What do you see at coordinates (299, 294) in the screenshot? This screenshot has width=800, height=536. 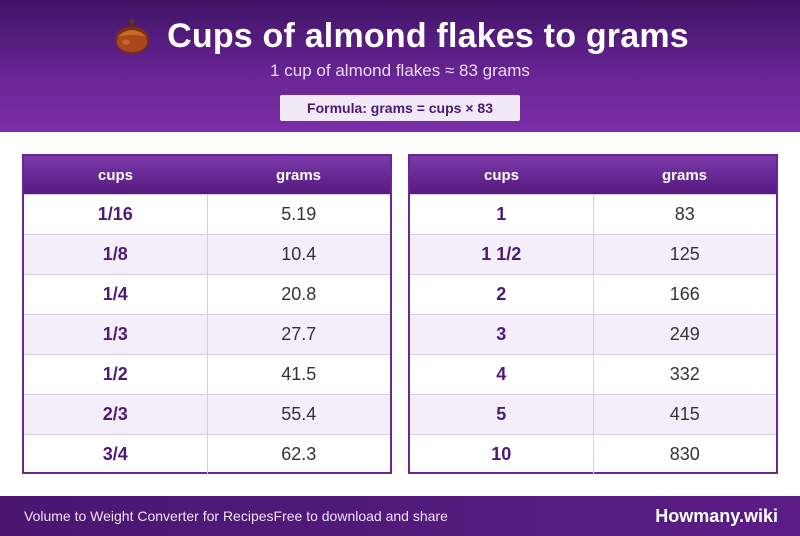 I see `grams-cell: 20.8` at bounding box center [299, 294].